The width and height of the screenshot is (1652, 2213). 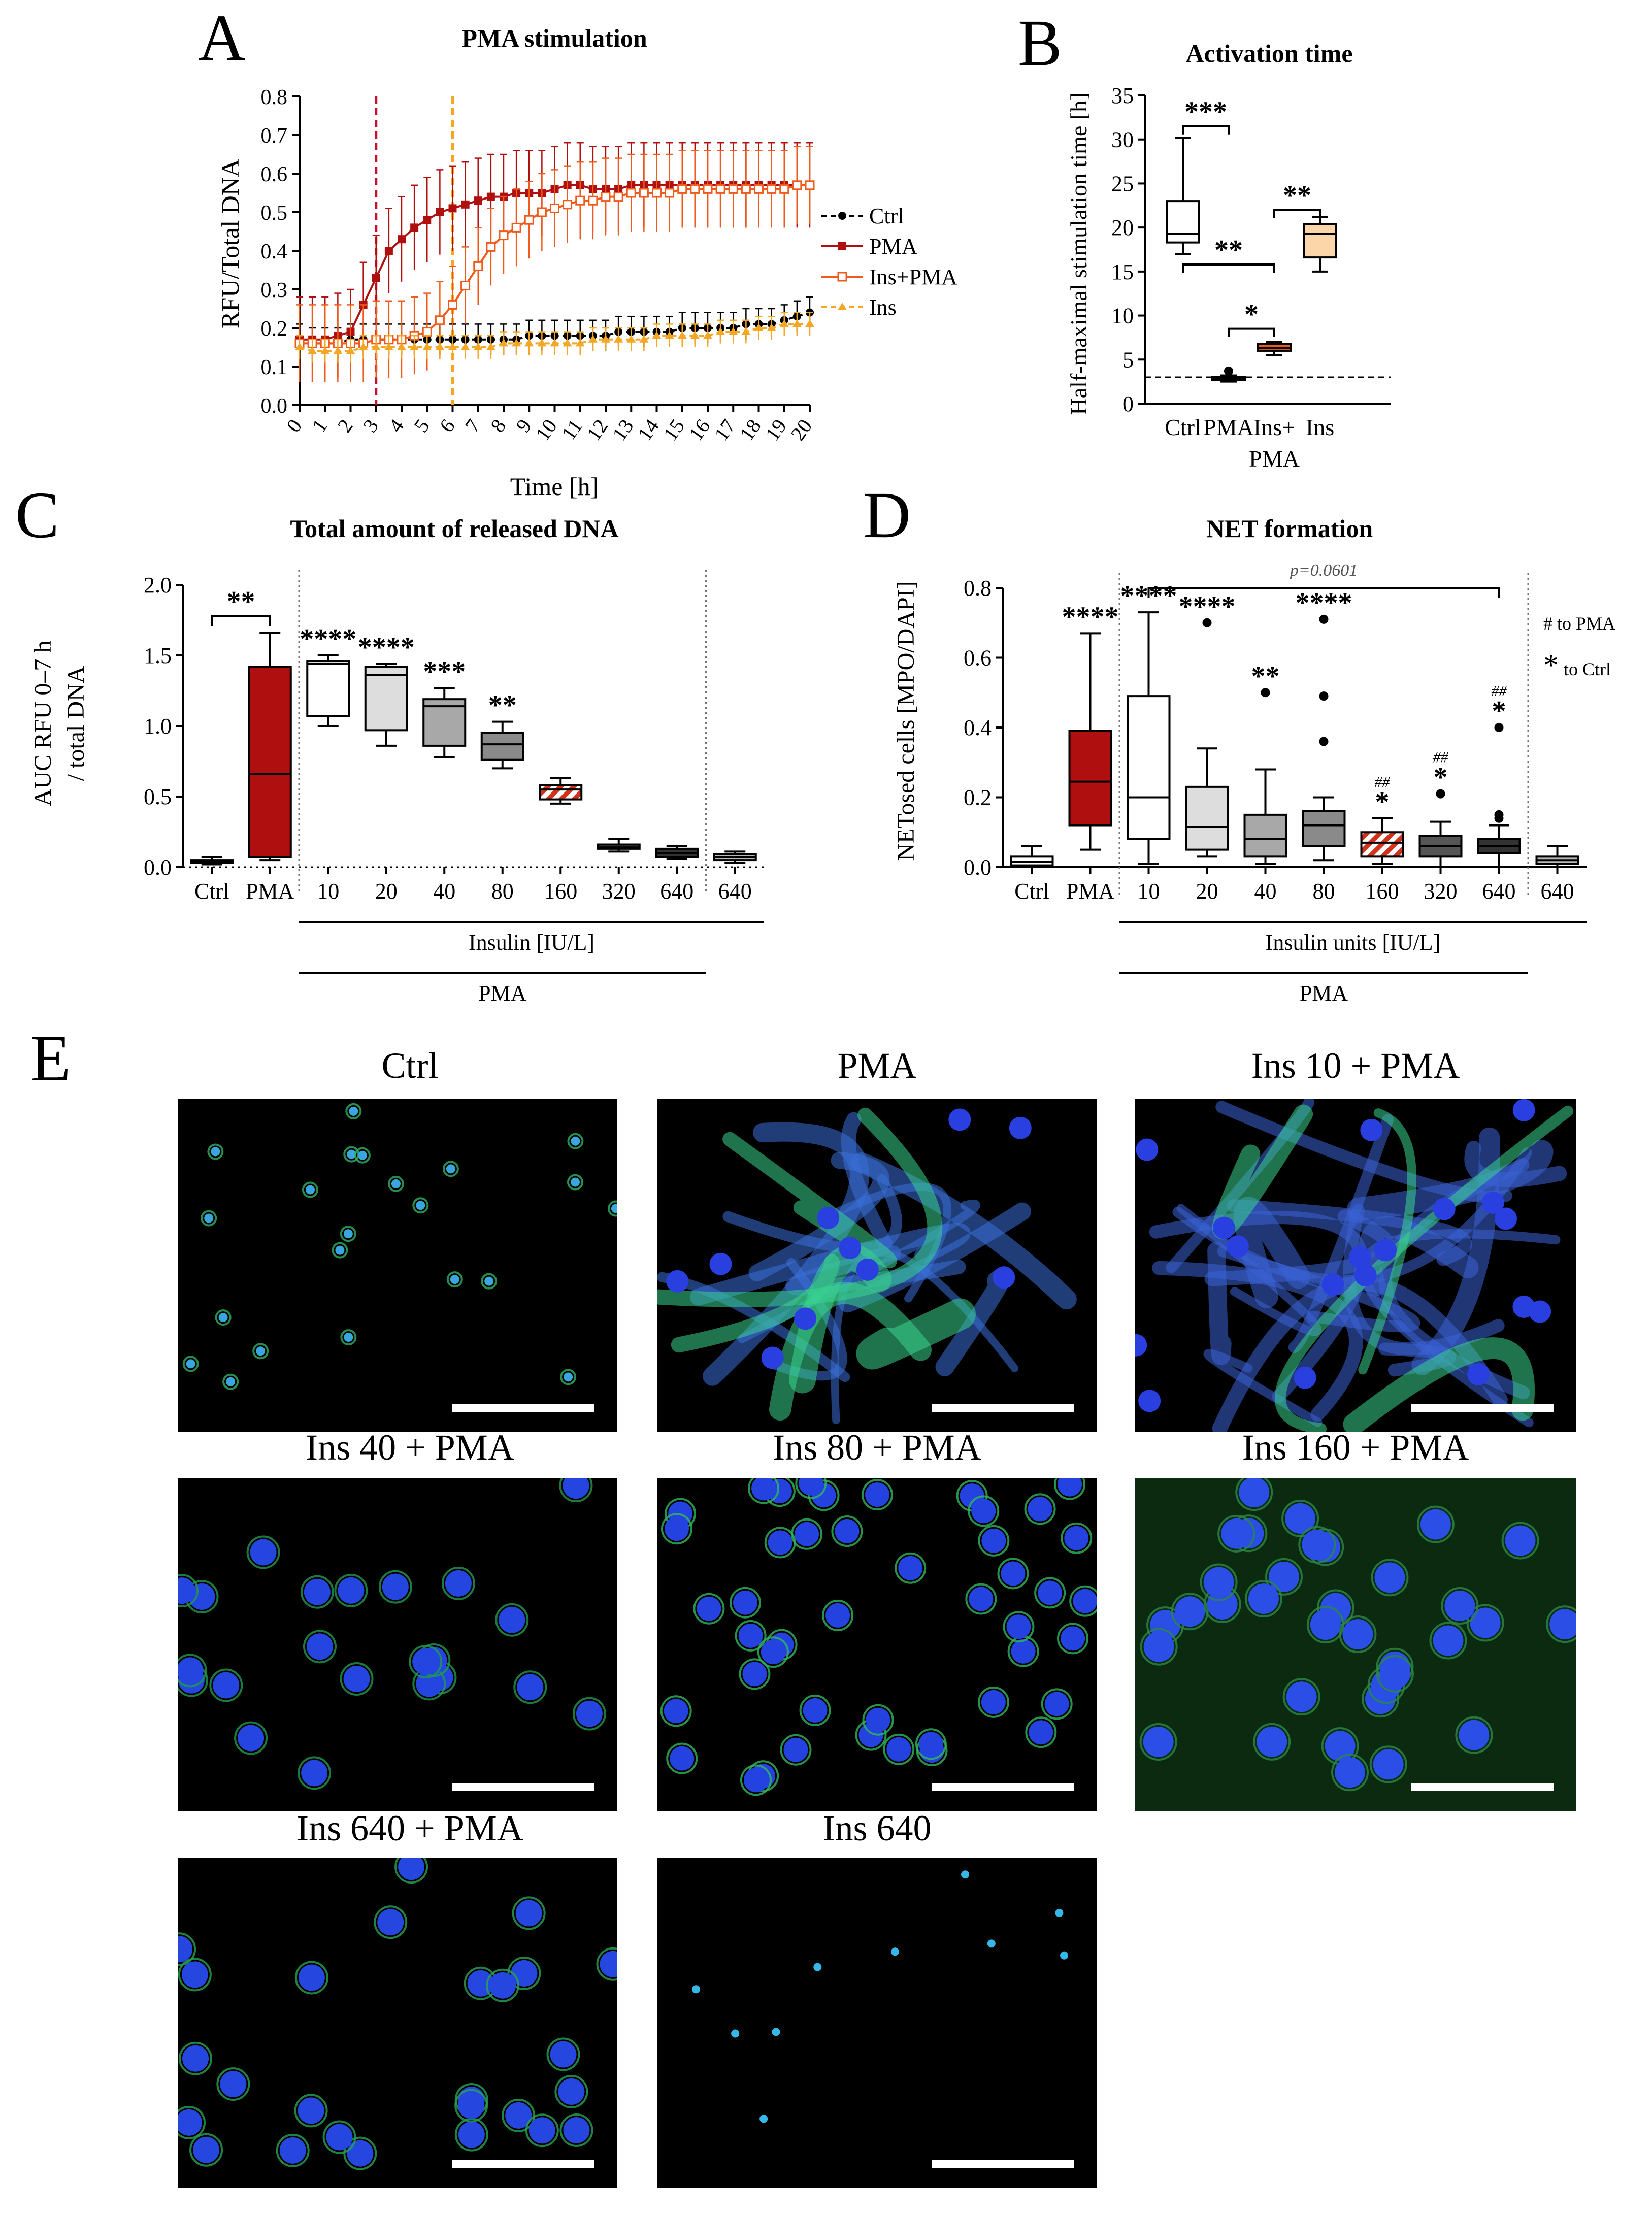 What do you see at coordinates (893, 246) in the screenshot?
I see `legend-label: PMA` at bounding box center [893, 246].